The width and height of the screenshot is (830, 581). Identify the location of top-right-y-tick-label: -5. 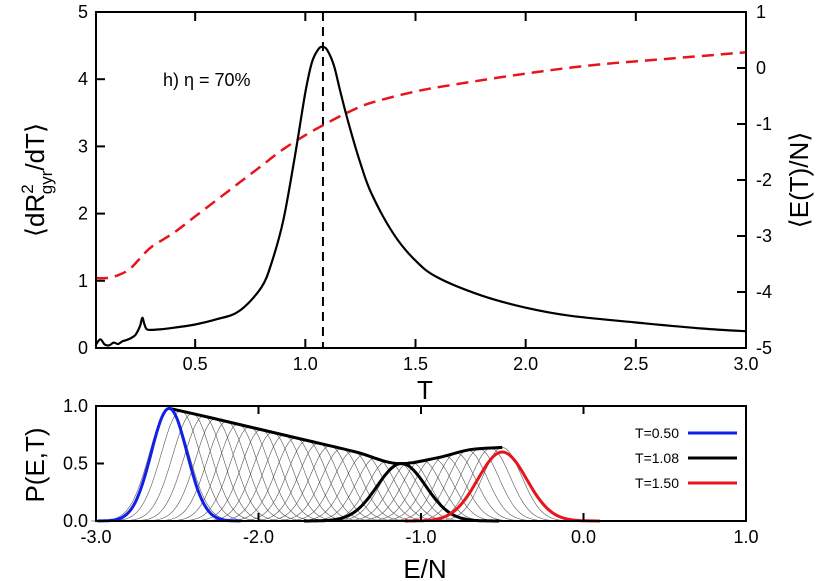
(764, 348).